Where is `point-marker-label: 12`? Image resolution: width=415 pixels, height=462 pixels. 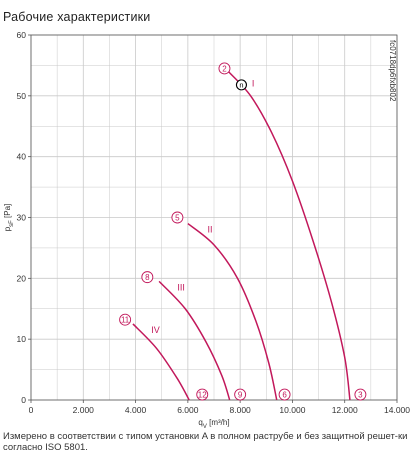
point-marker-label: 12 is located at coordinates (202, 394).